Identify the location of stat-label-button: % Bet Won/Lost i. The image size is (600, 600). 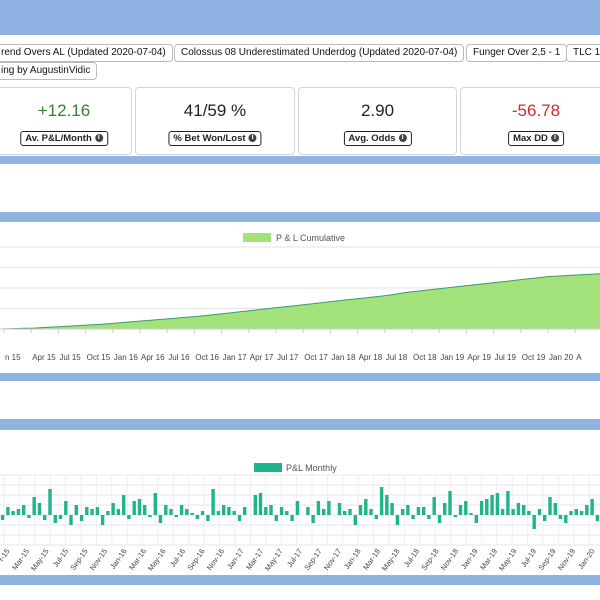
(215, 138).